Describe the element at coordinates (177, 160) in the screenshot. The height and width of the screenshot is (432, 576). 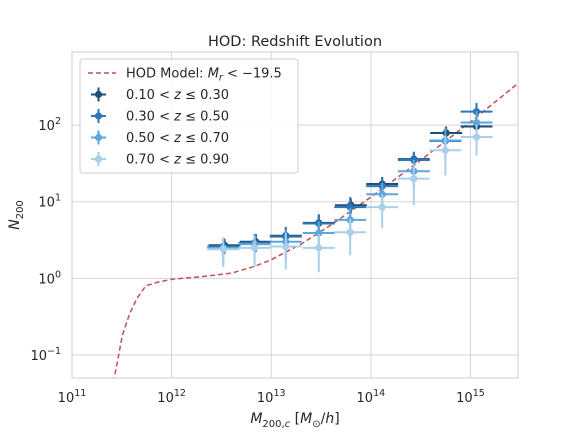
I see `legend-series-label: 0.70 < z ≤ 0.90` at that location.